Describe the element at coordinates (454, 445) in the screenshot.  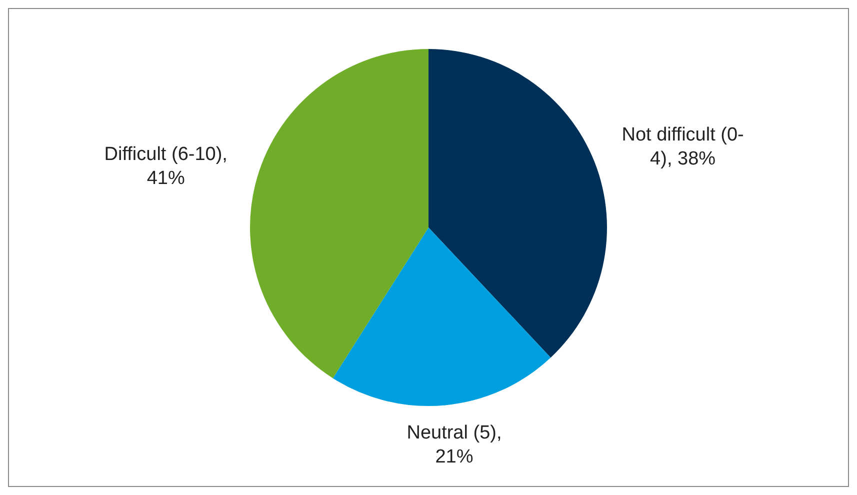
I see `slice-label: Neutral (5), 21%` at that location.